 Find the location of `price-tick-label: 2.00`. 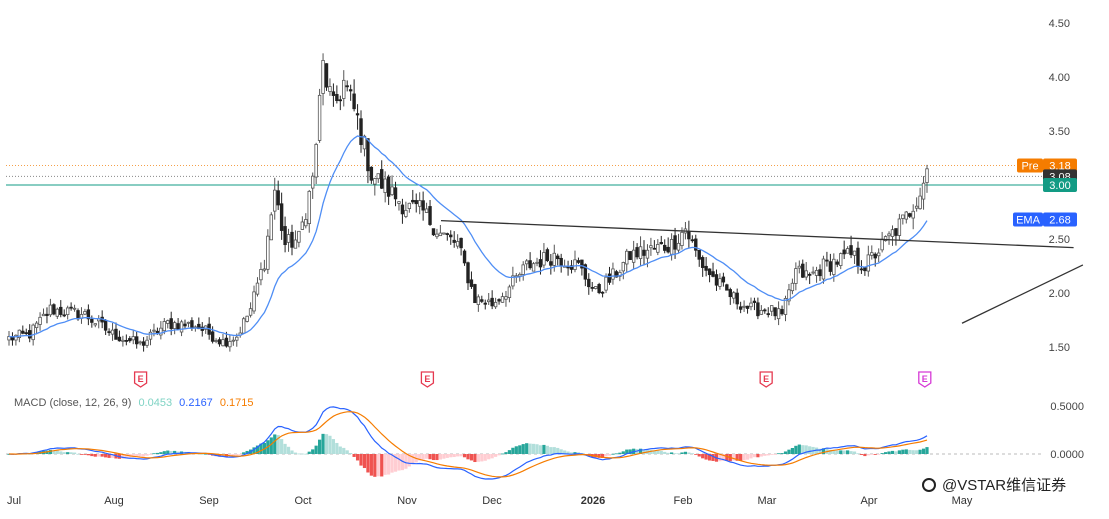

price-tick-label: 2.00 is located at coordinates (1059, 294).